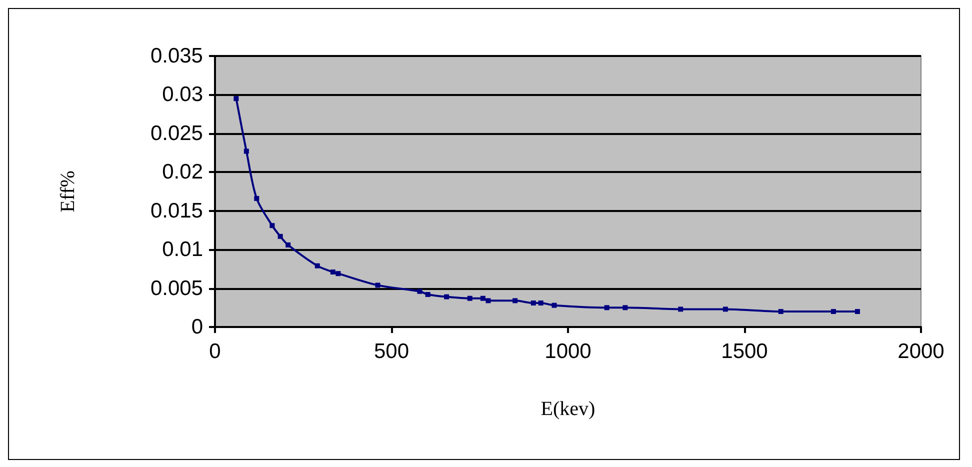 This screenshot has height=467, width=972. What do you see at coordinates (176, 56) in the screenshot?
I see `y-tick-label: 0.035` at bounding box center [176, 56].